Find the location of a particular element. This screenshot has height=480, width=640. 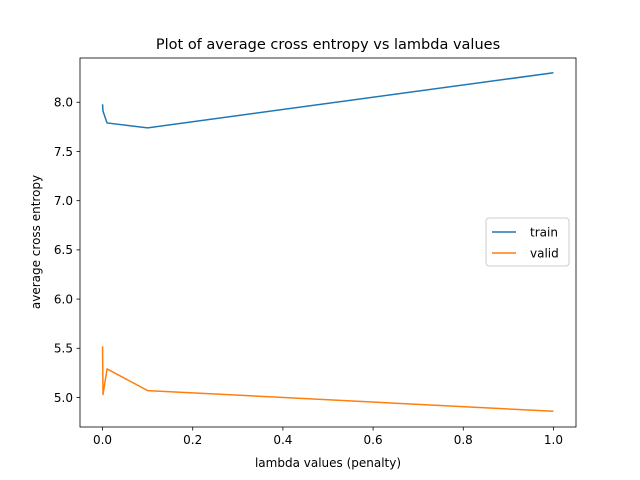

x-tick-label: 0.4 is located at coordinates (282, 440).